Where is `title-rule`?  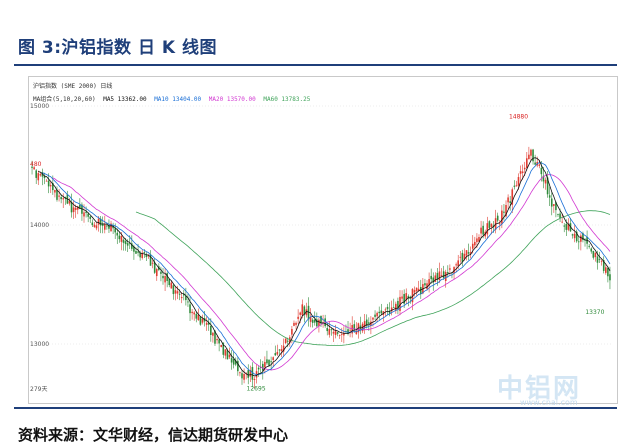 title-rule is located at coordinates (315, 65).